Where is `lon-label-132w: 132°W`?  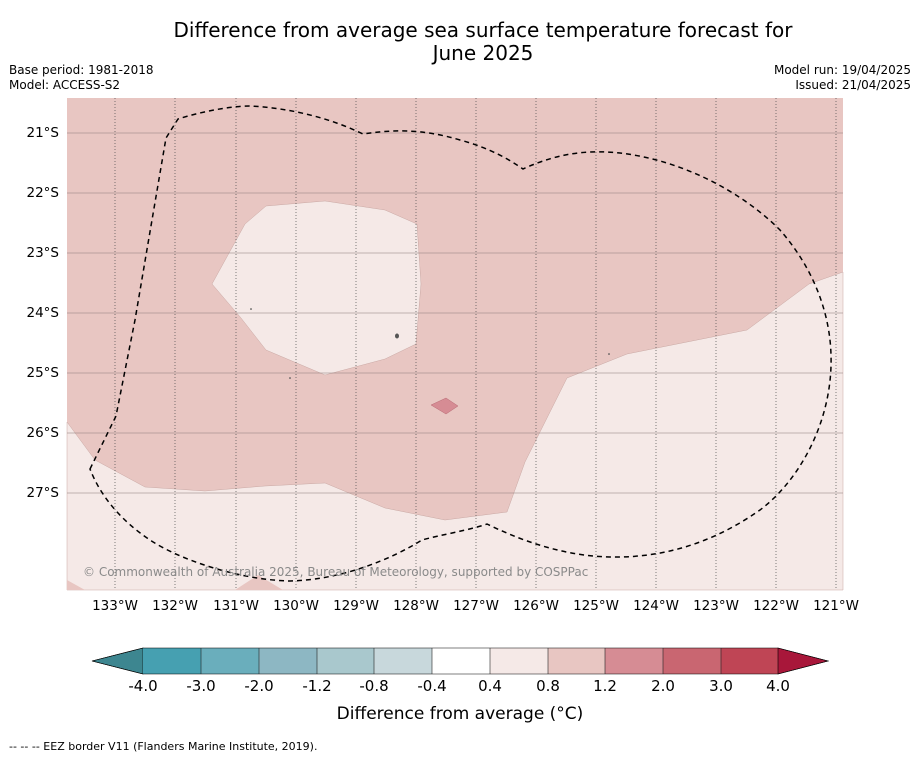
lon-label-132w: 132°W is located at coordinates (175, 606).